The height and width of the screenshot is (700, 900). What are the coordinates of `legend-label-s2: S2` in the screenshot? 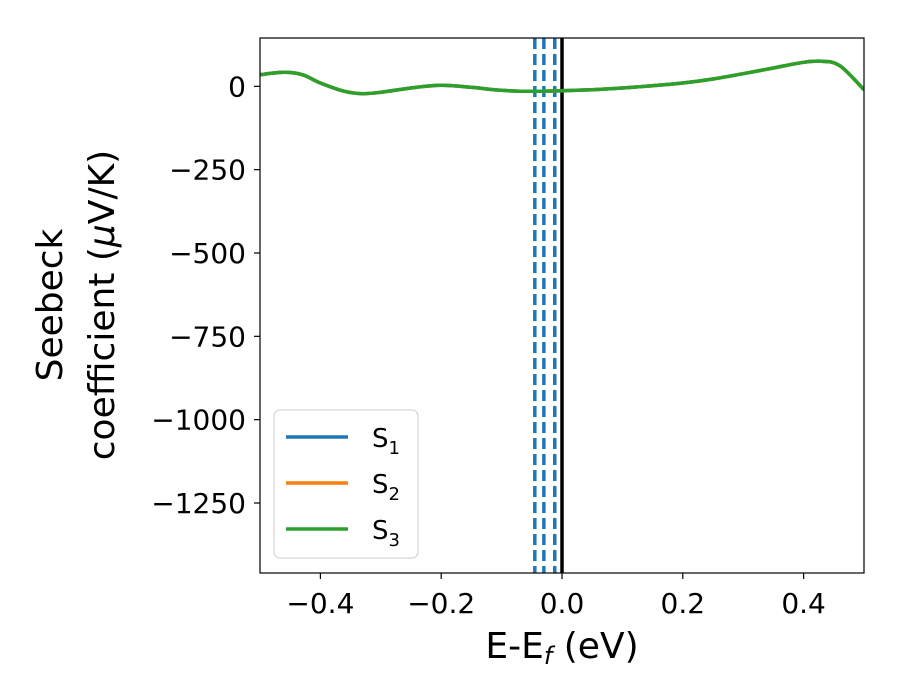 It's located at (386, 487).